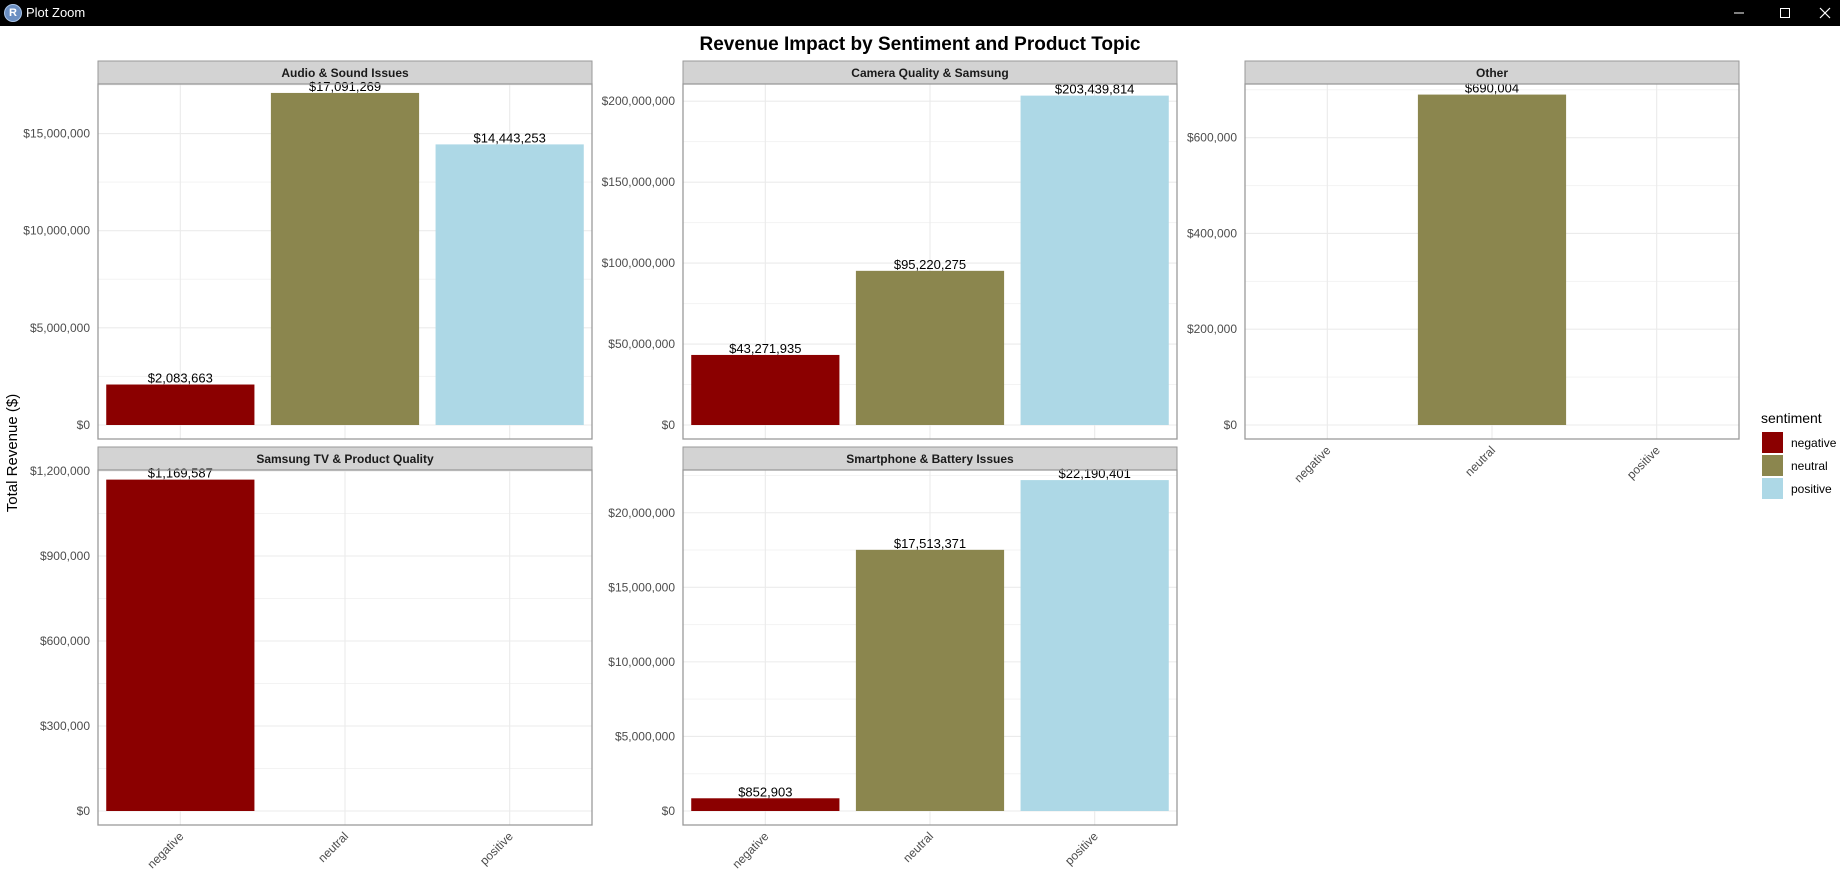 The height and width of the screenshot is (880, 1840). What do you see at coordinates (929, 73) in the screenshot?
I see `facet-strip-label: Camera Quality & Samsung` at bounding box center [929, 73].